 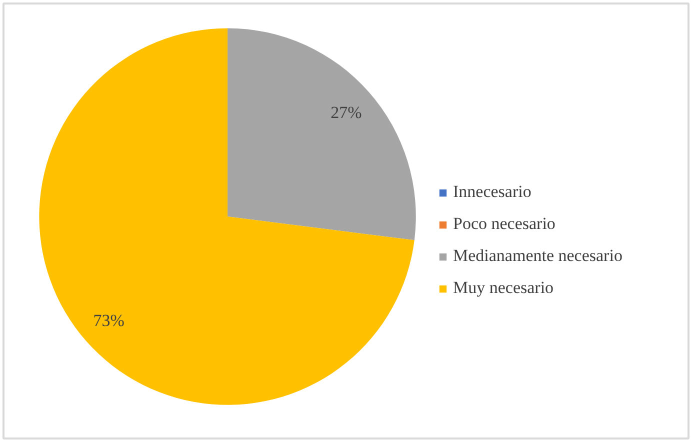 I want to click on legend-label: Poco necesario, so click(x=504, y=224).